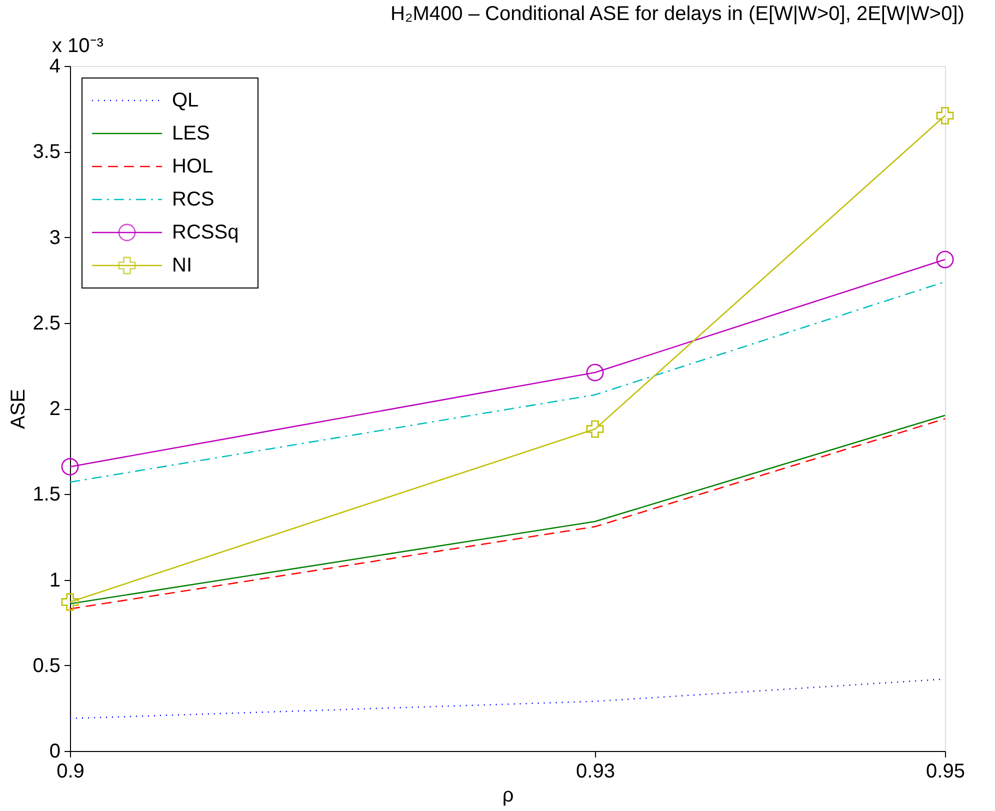 The image size is (995, 811). What do you see at coordinates (193, 167) in the screenshot?
I see `legend-label: HOL` at bounding box center [193, 167].